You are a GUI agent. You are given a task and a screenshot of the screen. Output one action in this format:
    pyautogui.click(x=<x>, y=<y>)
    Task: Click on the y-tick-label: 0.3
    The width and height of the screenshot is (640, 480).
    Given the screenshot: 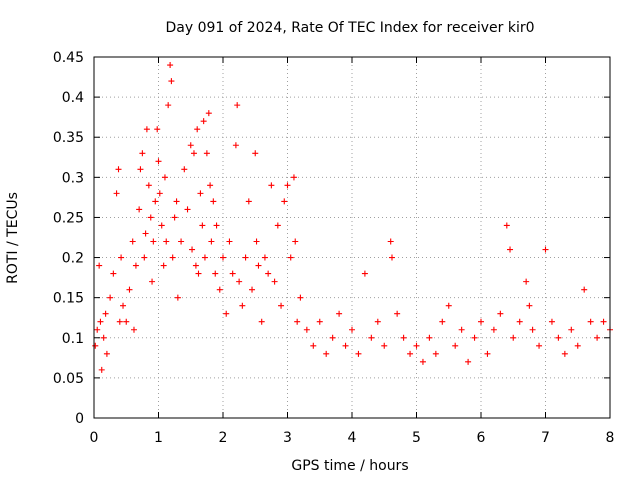 What is the action you would take?
    pyautogui.click(x=73, y=178)
    